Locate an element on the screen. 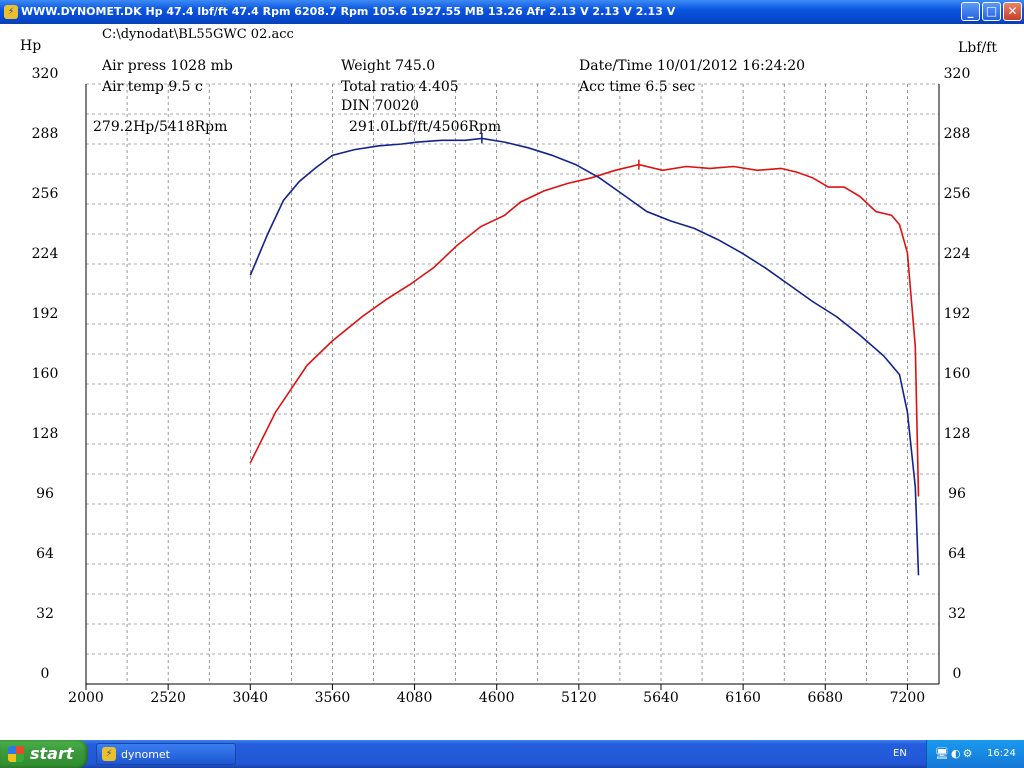  din-label: DIN 70020 is located at coordinates (380, 106).